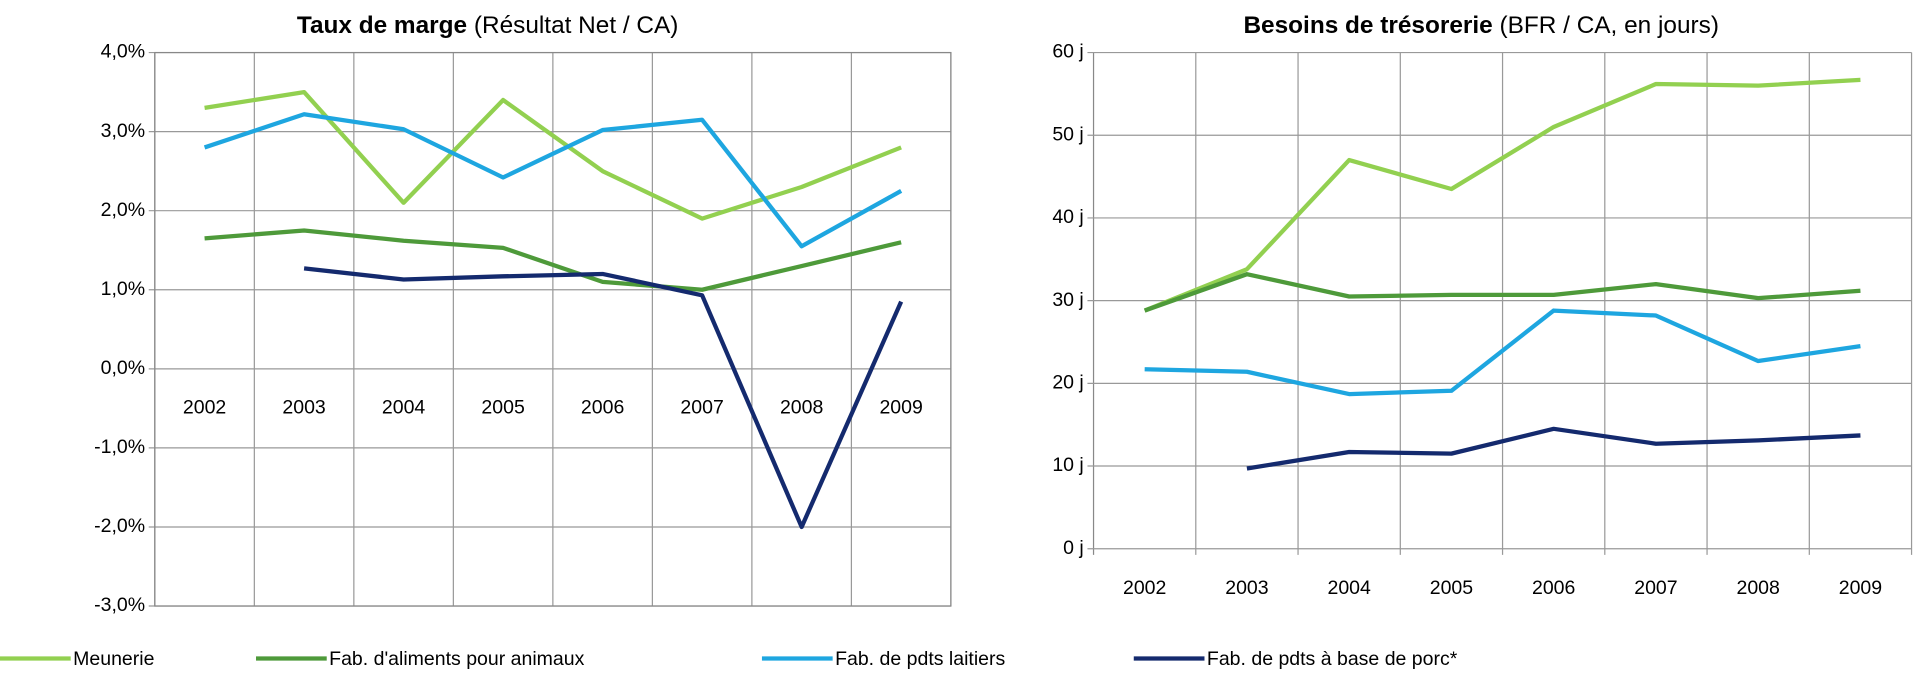 The height and width of the screenshot is (677, 1914). Describe the element at coordinates (123, 289) in the screenshot. I see `y-tick-label: 1,0%` at that location.